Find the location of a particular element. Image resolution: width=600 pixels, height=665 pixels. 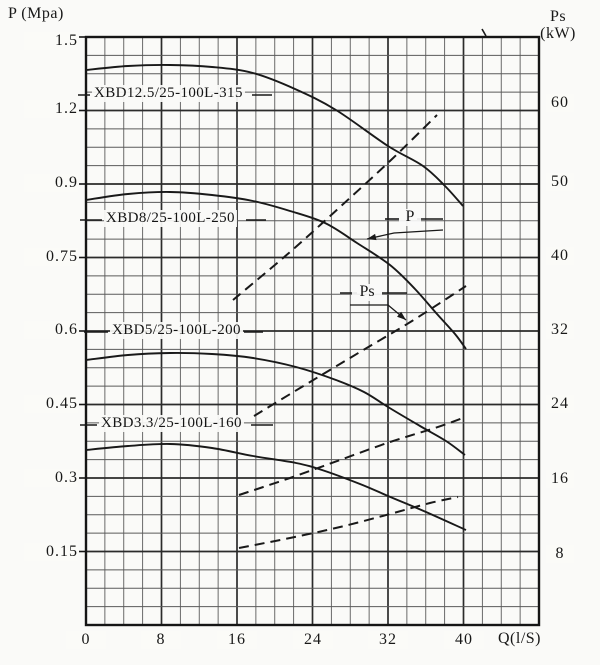

p-axis-tick-label-0.9: 0.9 is located at coordinates (51, 183).